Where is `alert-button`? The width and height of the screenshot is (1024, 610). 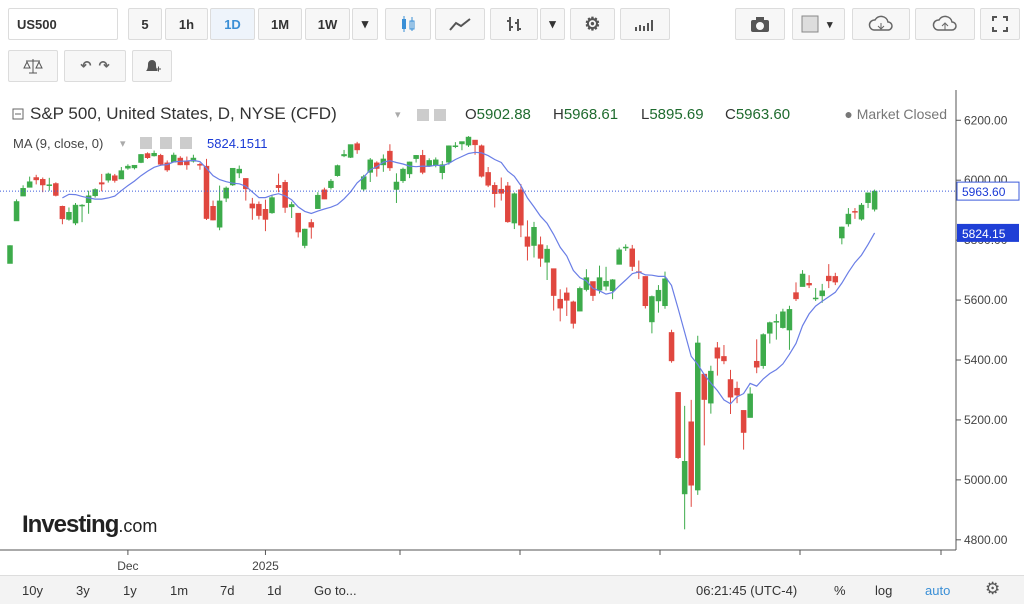 alert-button is located at coordinates (152, 66).